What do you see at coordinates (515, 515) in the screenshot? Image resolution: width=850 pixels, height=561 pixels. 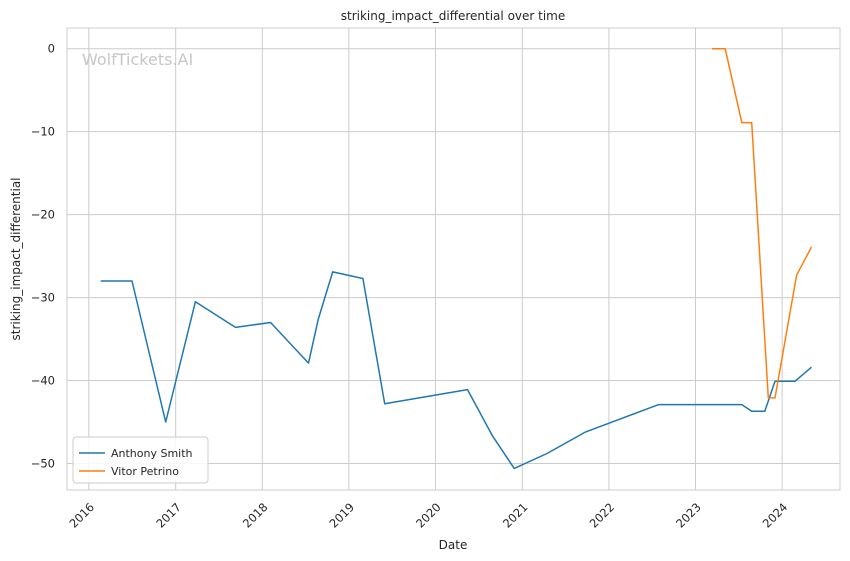 I see `x-tick-label: 2021` at bounding box center [515, 515].